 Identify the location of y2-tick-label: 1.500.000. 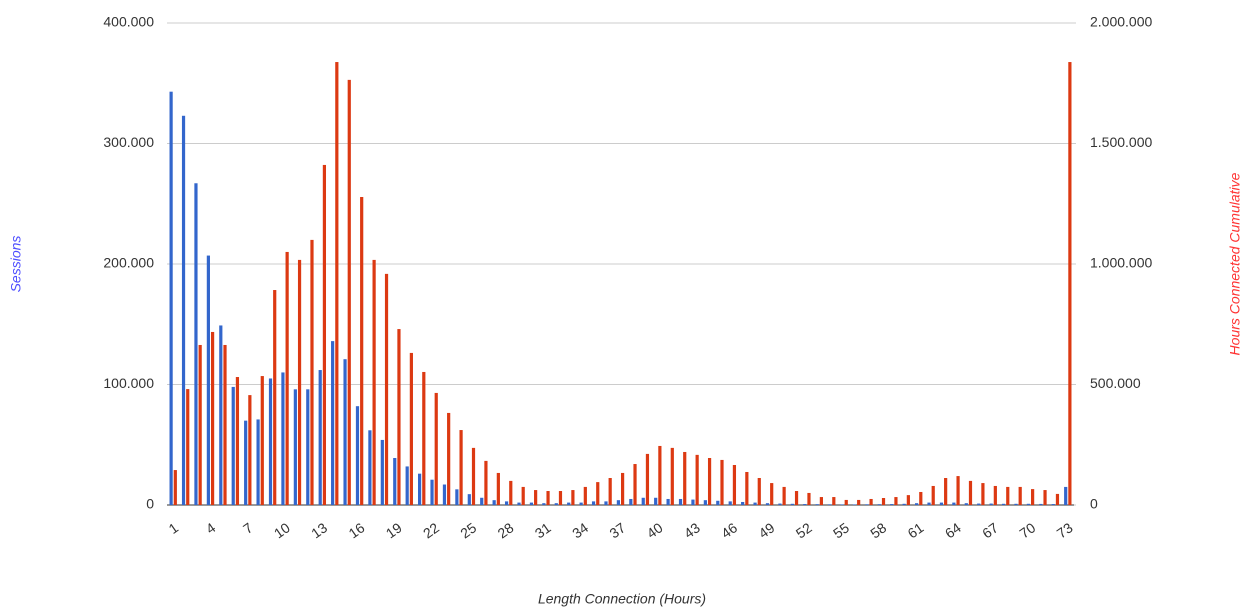
(1121, 142).